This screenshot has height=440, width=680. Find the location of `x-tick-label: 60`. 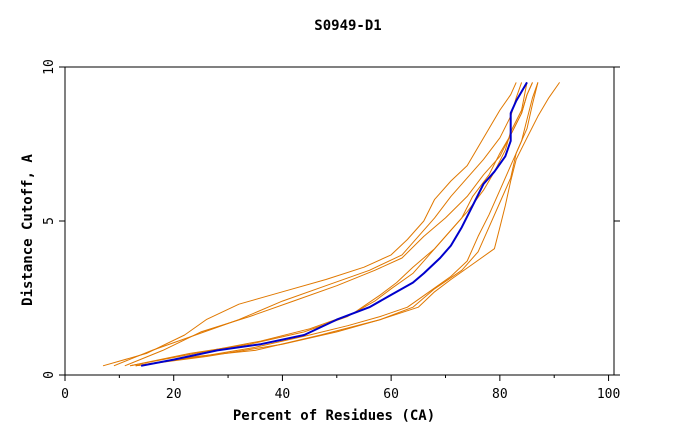

x-tick-label: 60 is located at coordinates (391, 394).